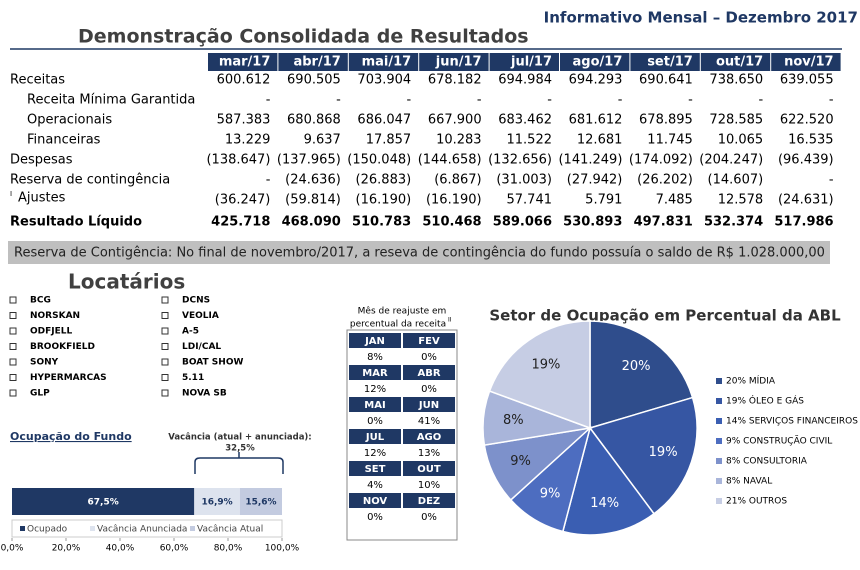 This screenshot has width=860, height=570. I want to click on annotation: Vacância (atual + anunciada):, so click(239, 438).